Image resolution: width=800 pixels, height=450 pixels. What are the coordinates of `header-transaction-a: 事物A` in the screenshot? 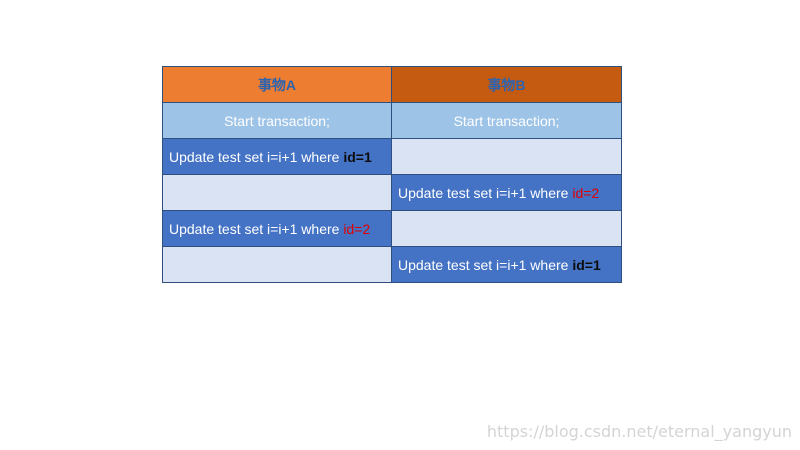 It's located at (277, 84).